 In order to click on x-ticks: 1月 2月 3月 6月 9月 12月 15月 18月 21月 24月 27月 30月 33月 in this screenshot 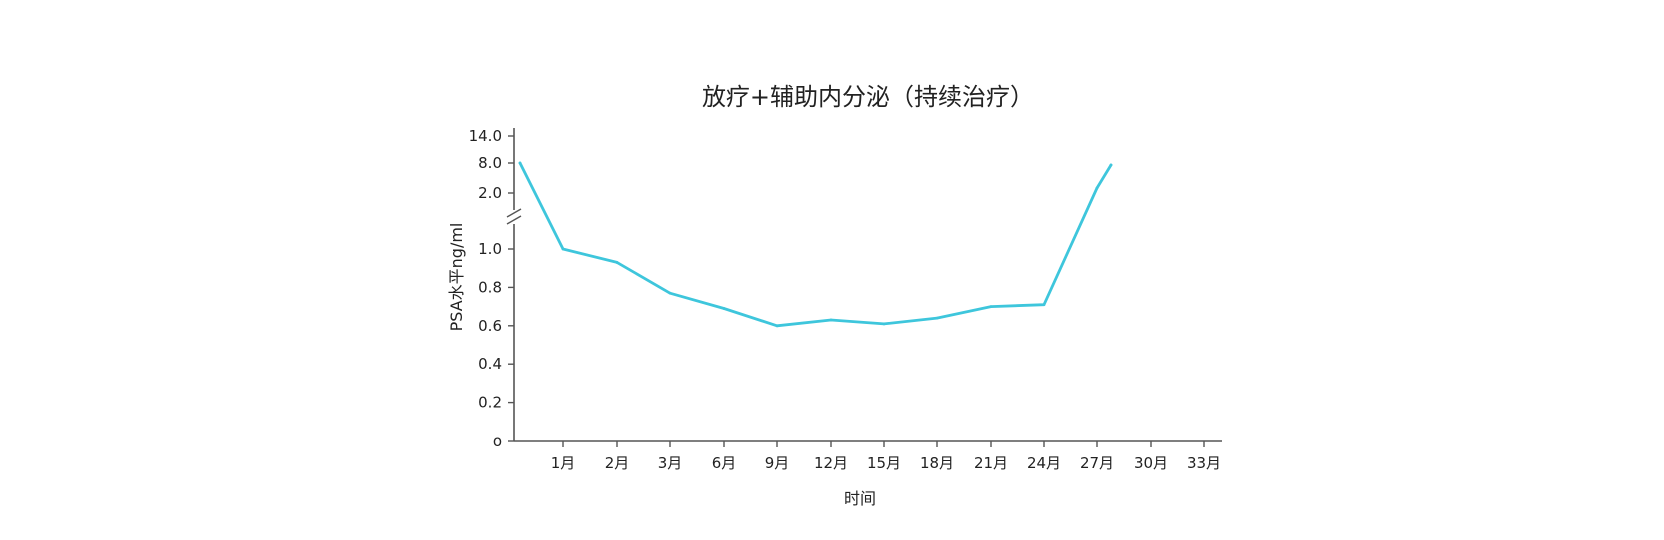, I will do `click(886, 456)`.